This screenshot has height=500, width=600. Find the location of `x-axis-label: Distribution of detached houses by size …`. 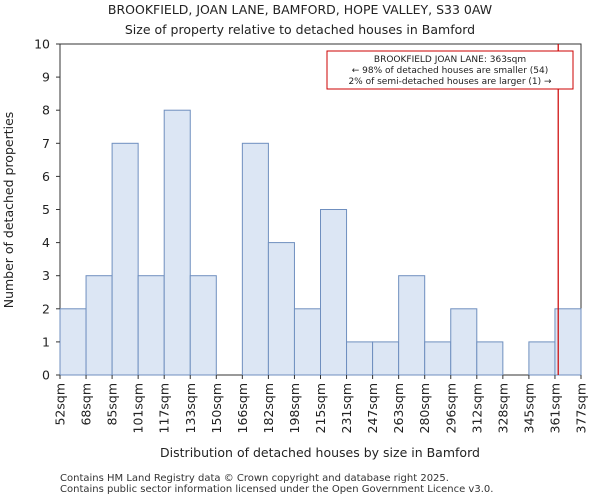

x-axis-label: Distribution of detached houses by size … is located at coordinates (320, 452).